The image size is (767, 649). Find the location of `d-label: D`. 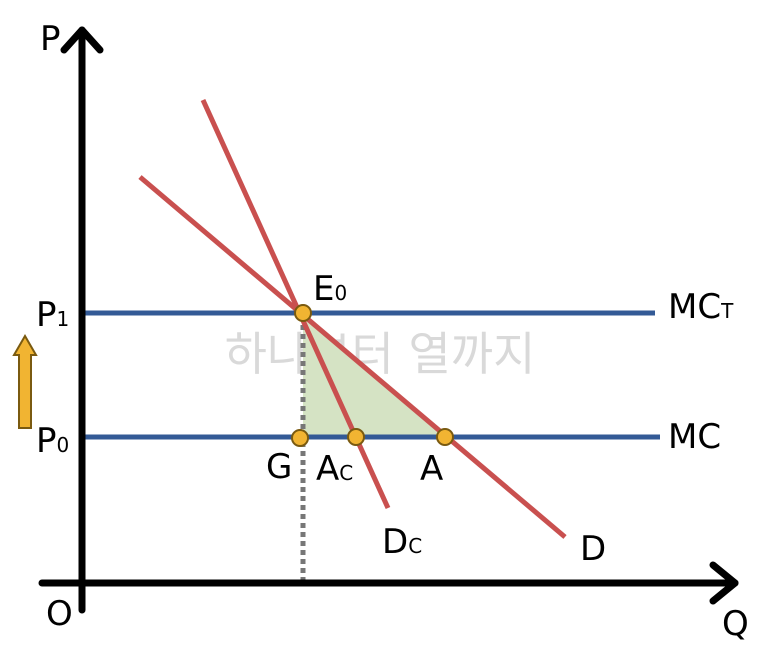

d-label: D is located at coordinates (593, 549).